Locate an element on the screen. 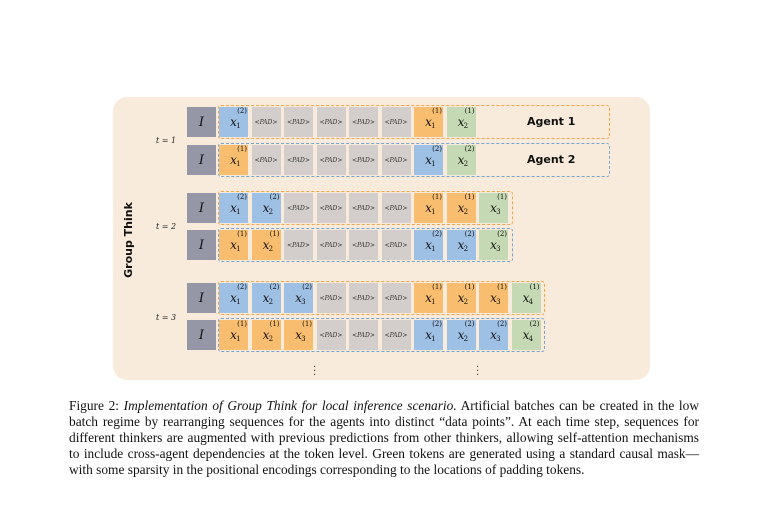 Image resolution: width=768 pixels, height=511 pixels. green-token: x (1) 3 is located at coordinates (493, 208).